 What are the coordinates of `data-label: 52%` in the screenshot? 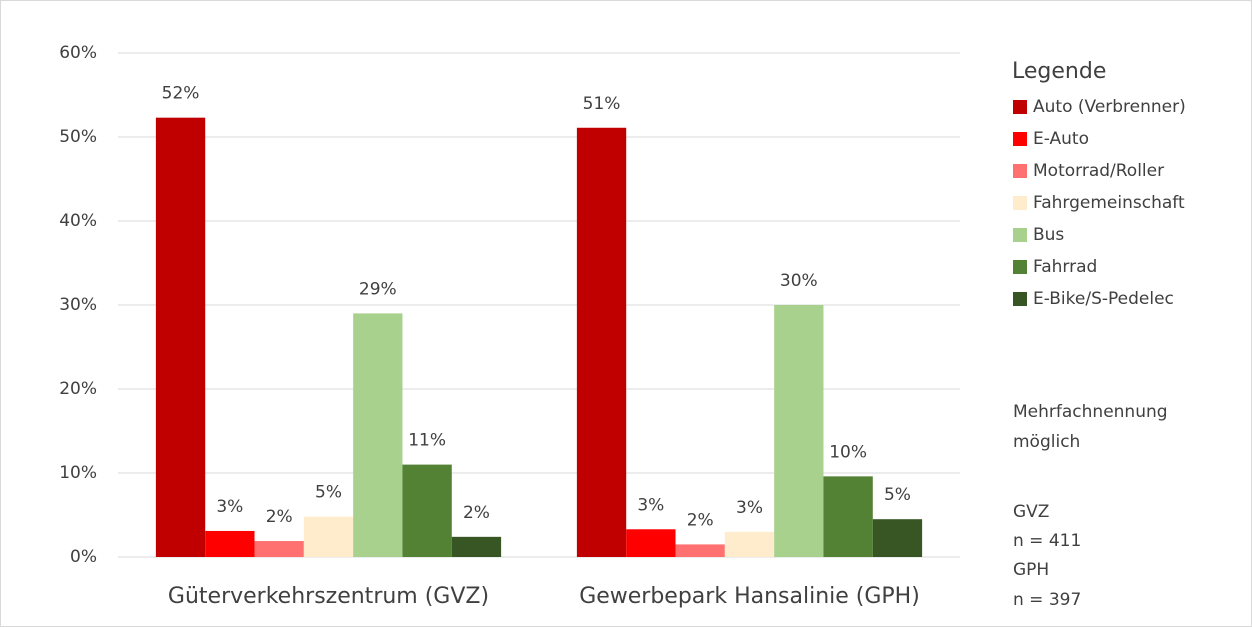 It's located at (181, 94).